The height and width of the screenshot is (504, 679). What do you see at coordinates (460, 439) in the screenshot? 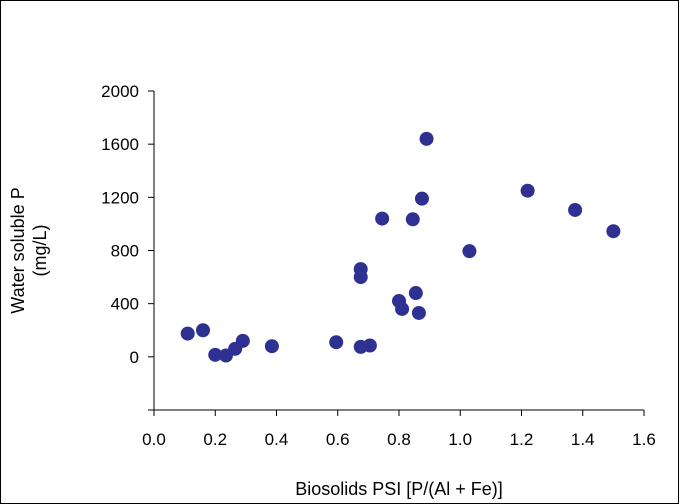
I see `x-tick-label: 1.0` at bounding box center [460, 439].